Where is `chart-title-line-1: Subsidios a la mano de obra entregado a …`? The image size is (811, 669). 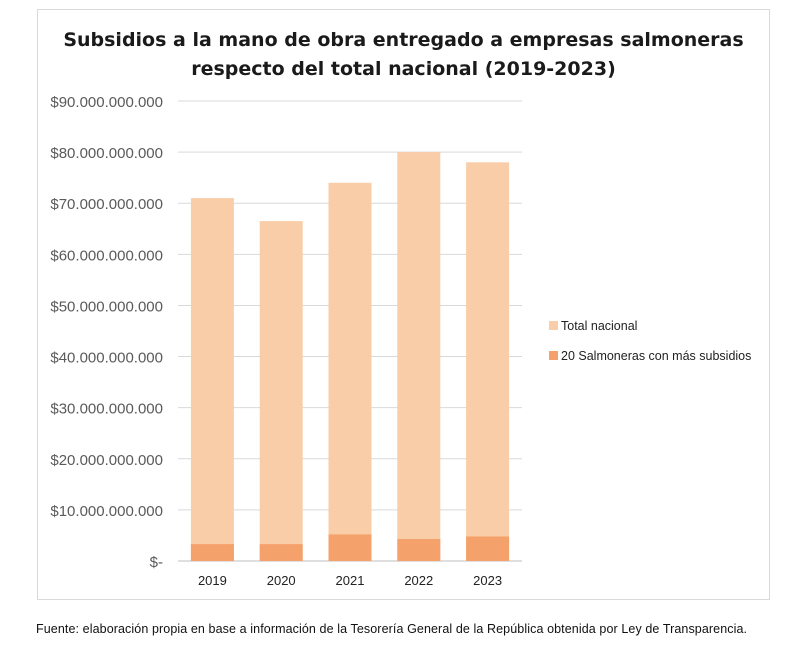 chart-title-line-1: Subsidios a la mano de obra entregado a … is located at coordinates (403, 40).